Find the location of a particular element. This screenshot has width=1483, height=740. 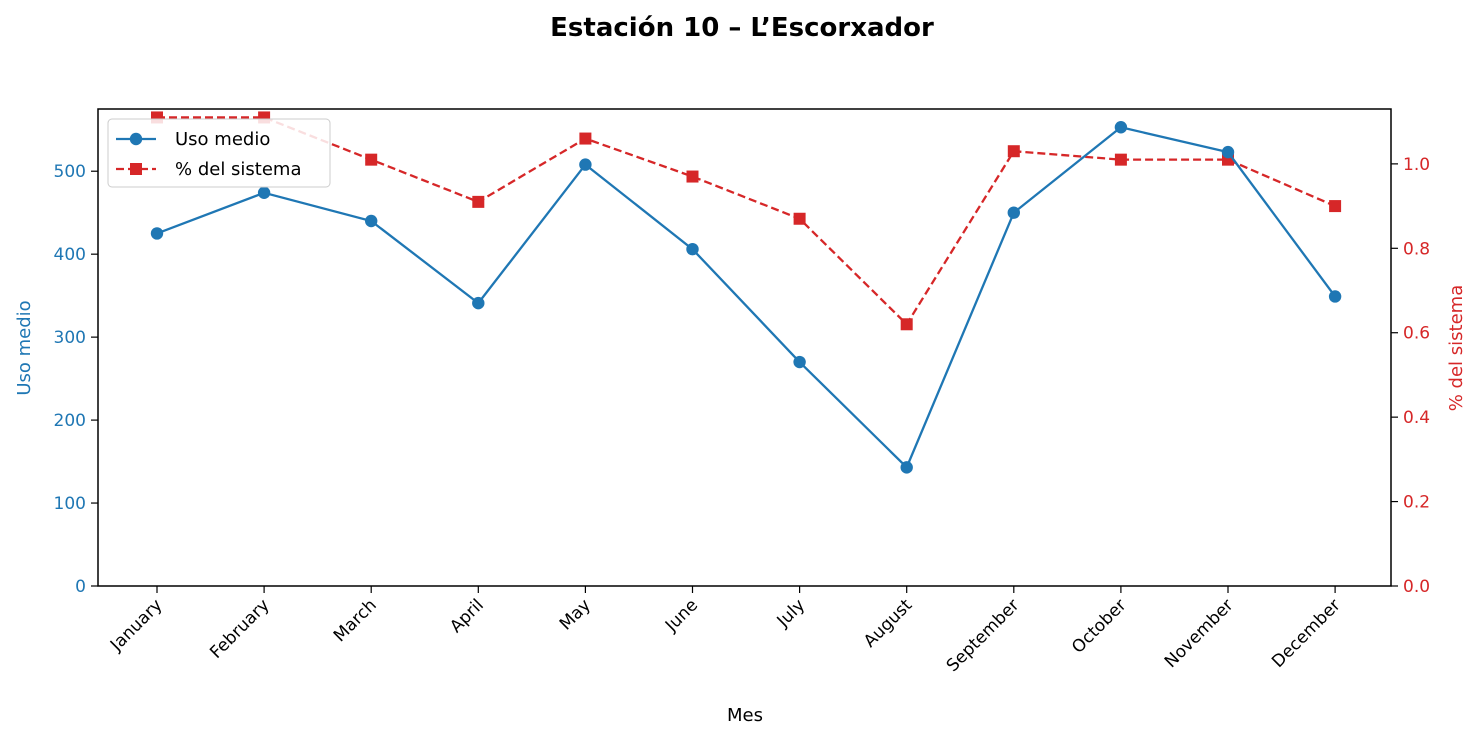

x-tick-label: October is located at coordinates (1099, 626).